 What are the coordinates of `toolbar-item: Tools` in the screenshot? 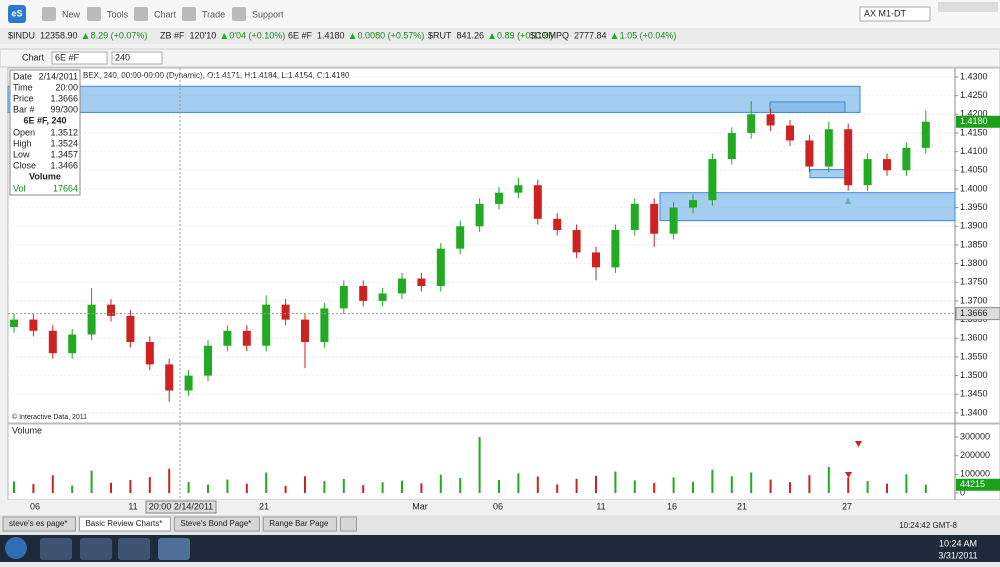 It's located at (118, 14).